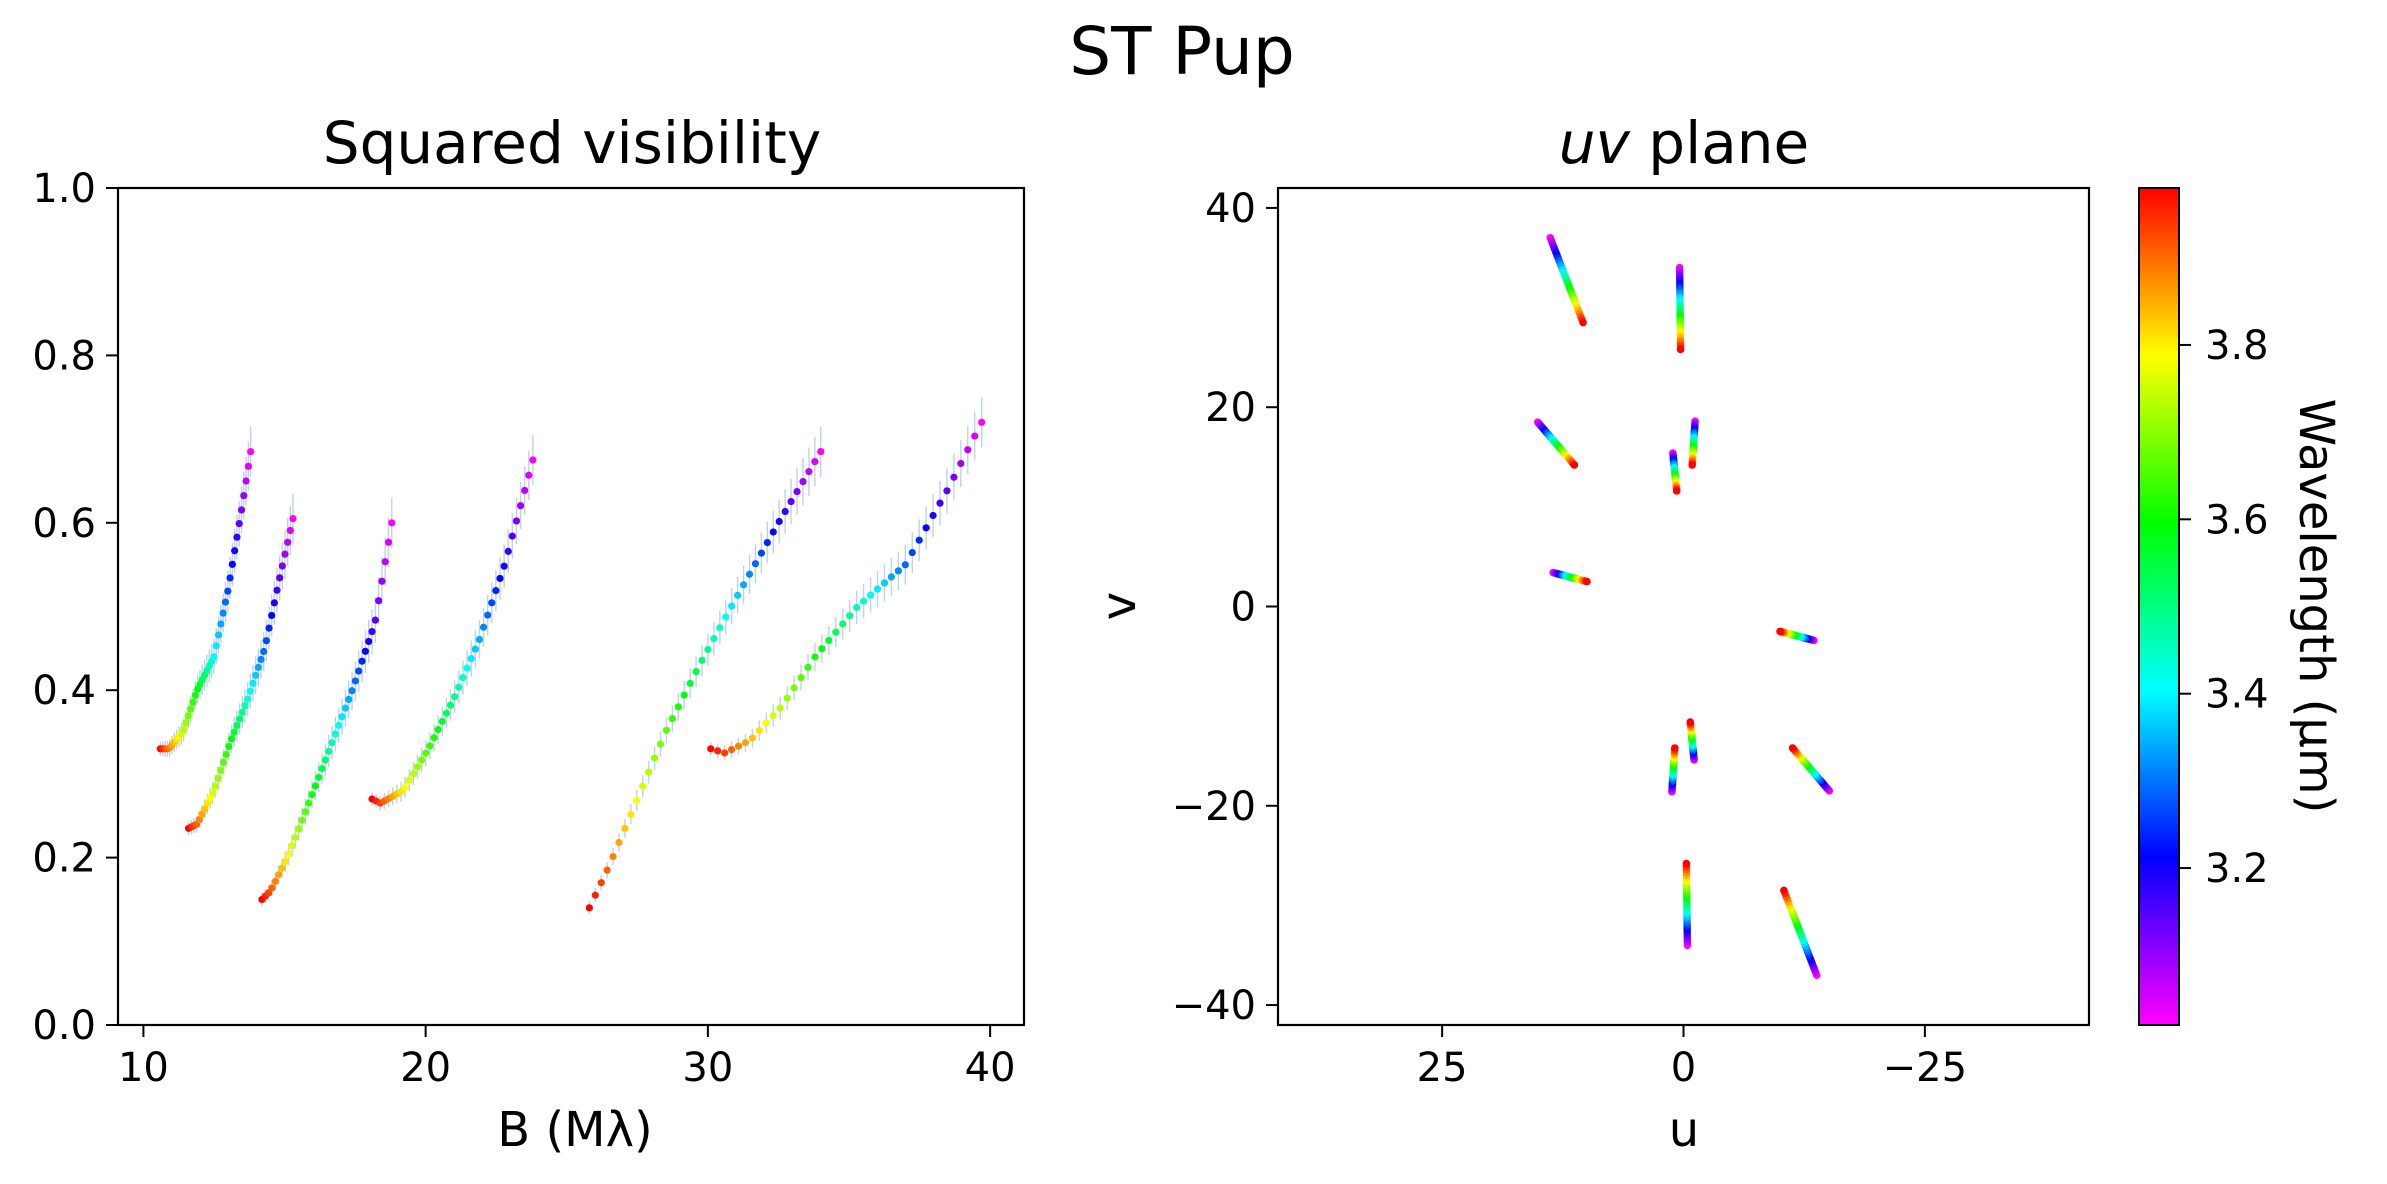 Image resolution: width=2387 pixels, height=1184 pixels. Describe the element at coordinates (572, 143) in the screenshot. I see `visibility-title: Squared visibility` at that location.